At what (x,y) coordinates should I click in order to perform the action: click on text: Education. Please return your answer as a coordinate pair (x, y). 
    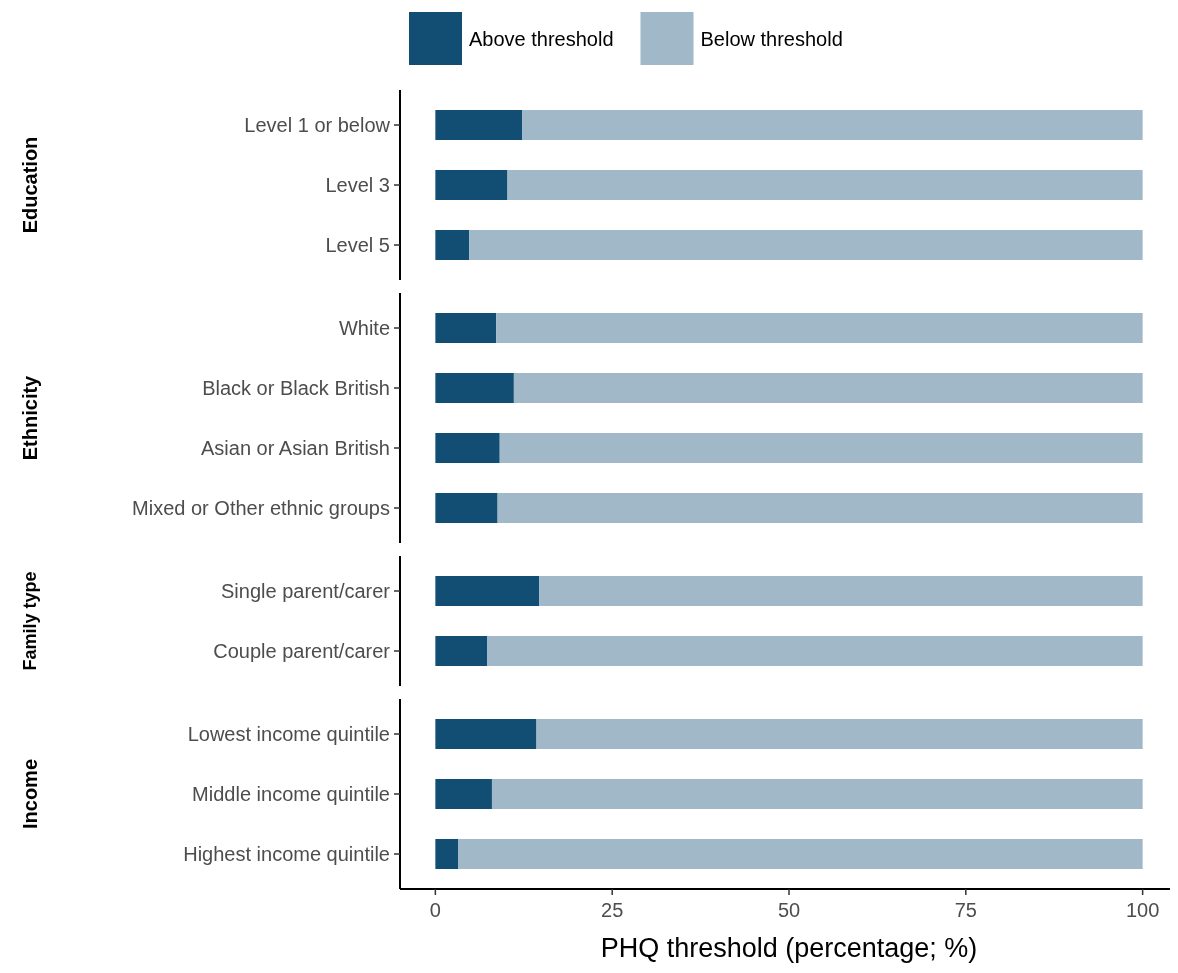
    Looking at the image, I should click on (30, 185).